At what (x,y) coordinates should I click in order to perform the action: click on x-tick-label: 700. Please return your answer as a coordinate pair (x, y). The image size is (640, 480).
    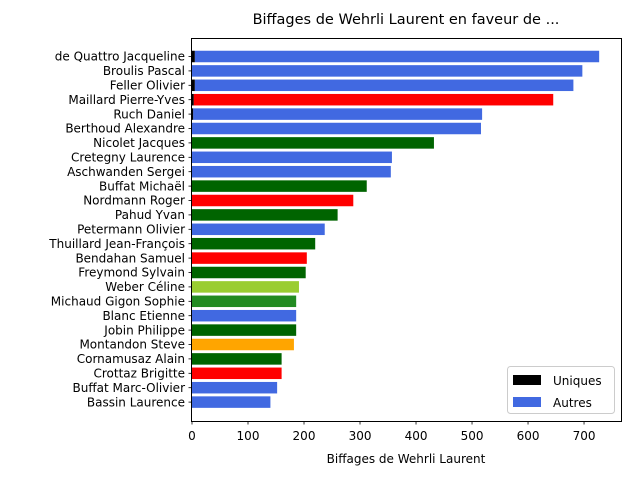
    Looking at the image, I should click on (584, 436).